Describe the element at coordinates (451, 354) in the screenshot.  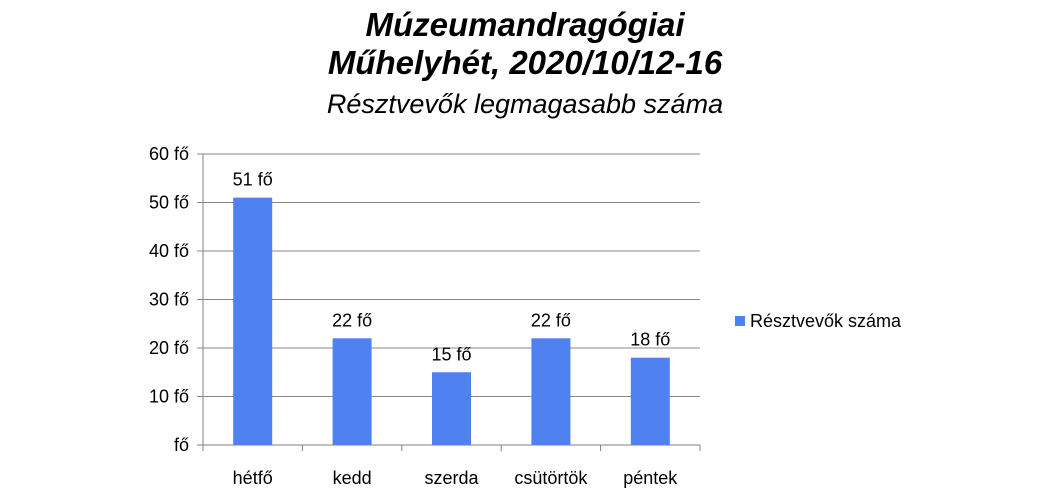
I see `data-label: 15 fő` at that location.